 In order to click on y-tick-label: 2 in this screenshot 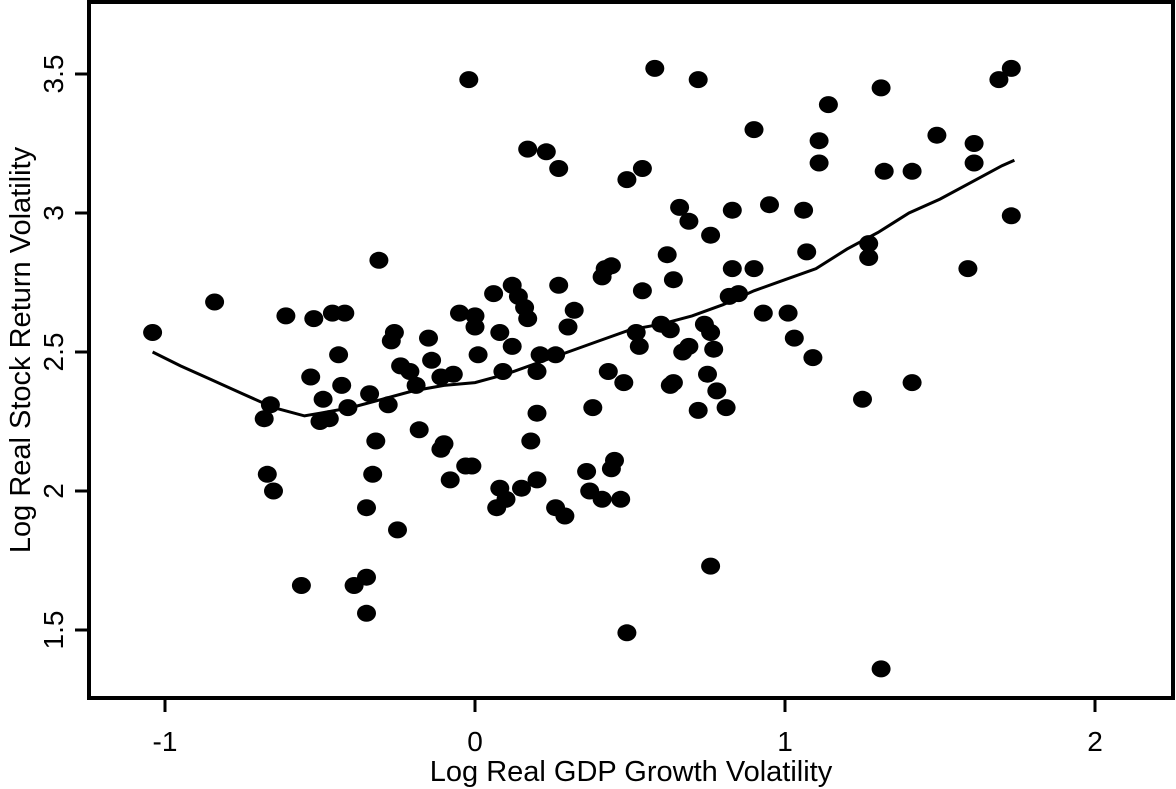, I will do `click(53, 491)`.